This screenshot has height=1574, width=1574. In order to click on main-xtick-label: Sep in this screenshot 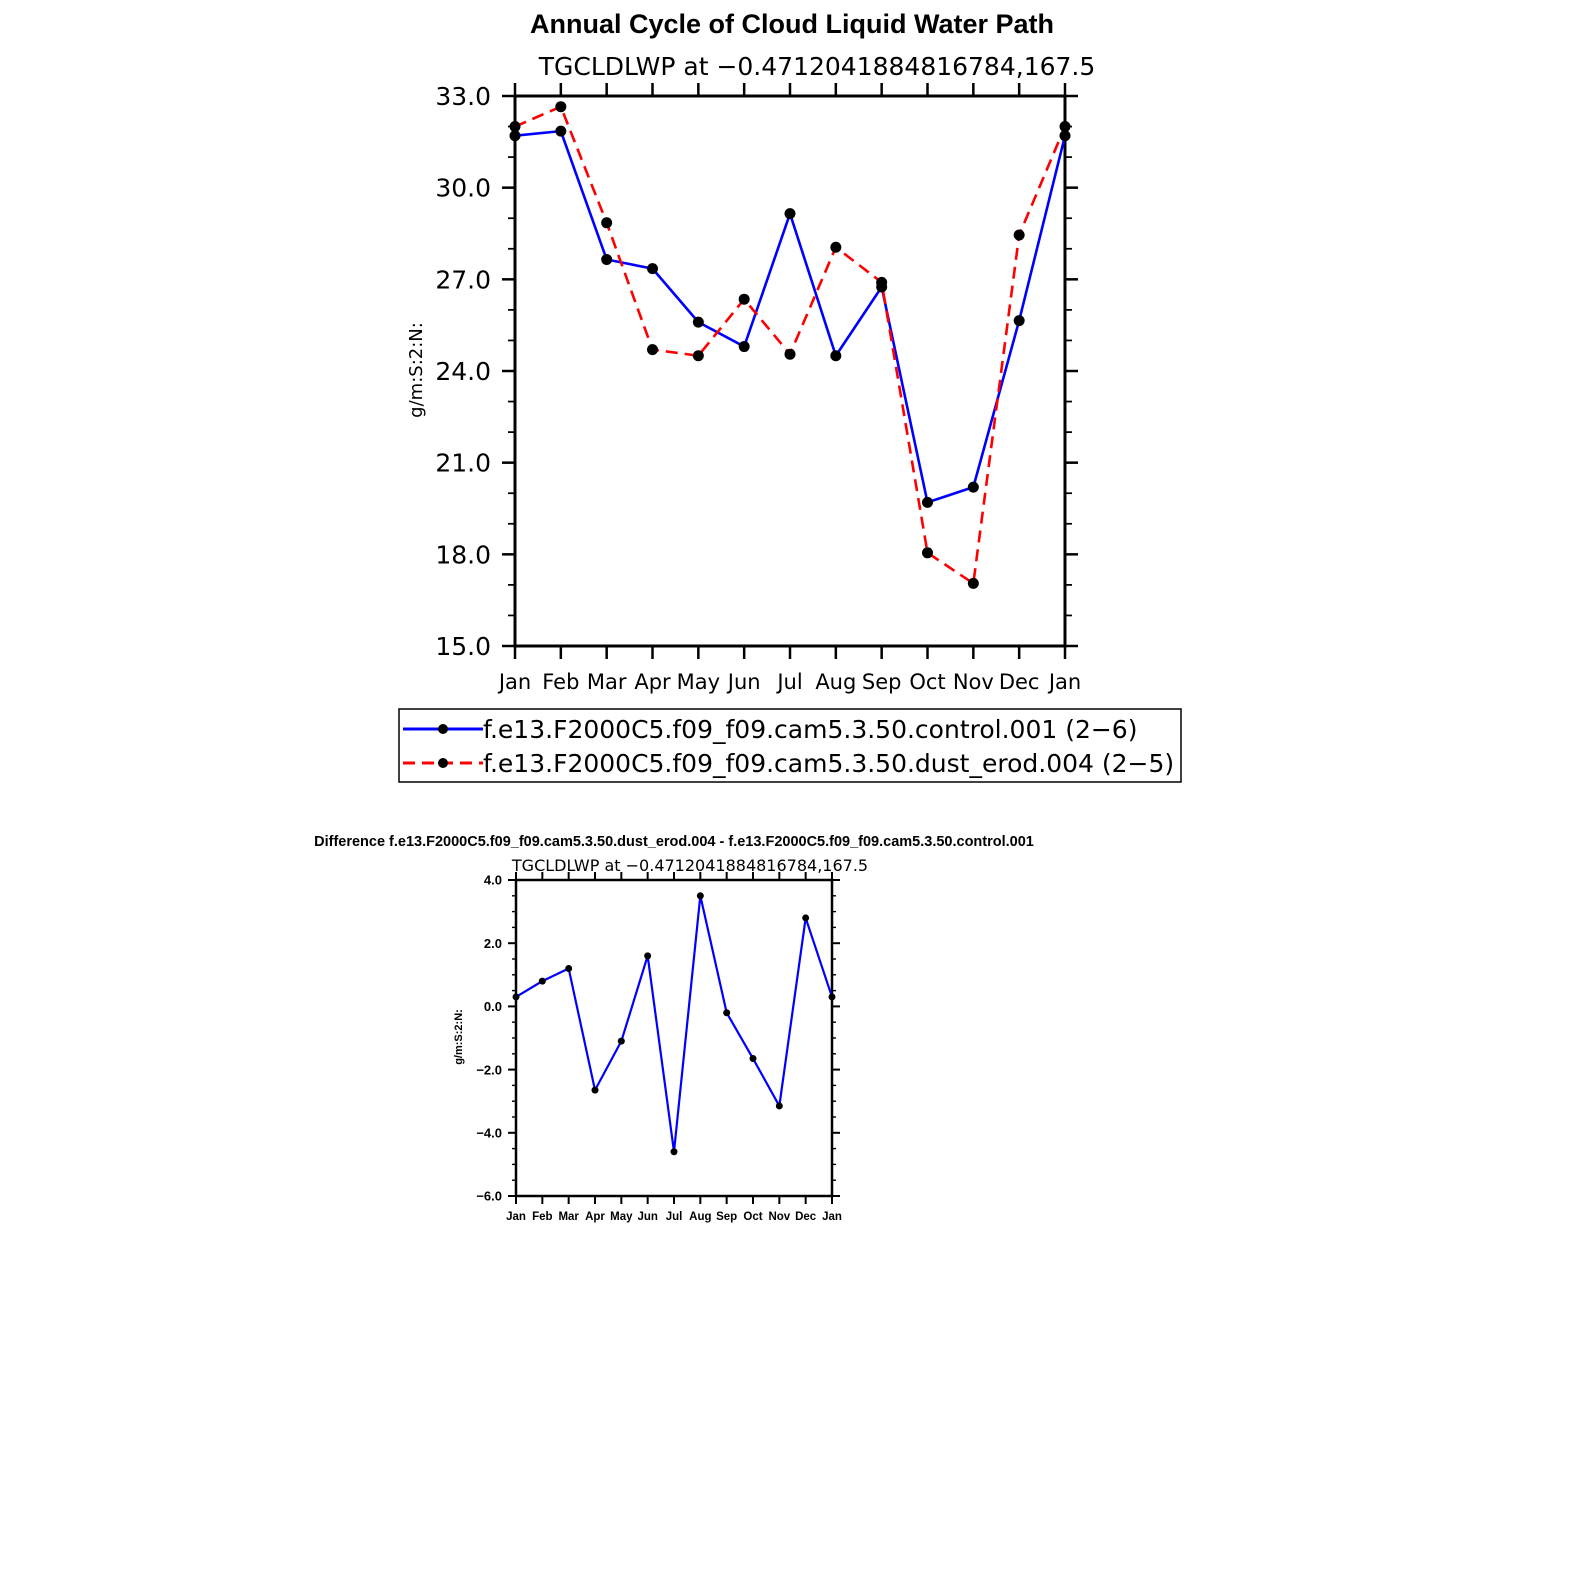, I will do `click(882, 682)`.